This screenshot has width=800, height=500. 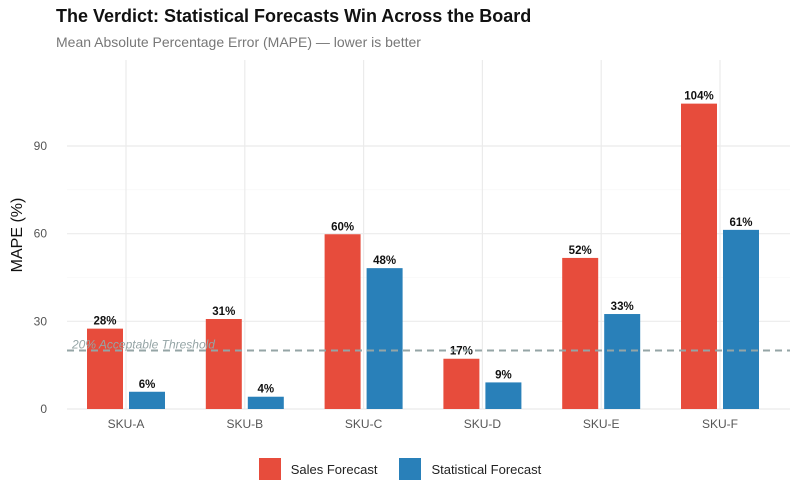 I want to click on legend: Sales Forecast Statistical Forecast, so click(x=400, y=469).